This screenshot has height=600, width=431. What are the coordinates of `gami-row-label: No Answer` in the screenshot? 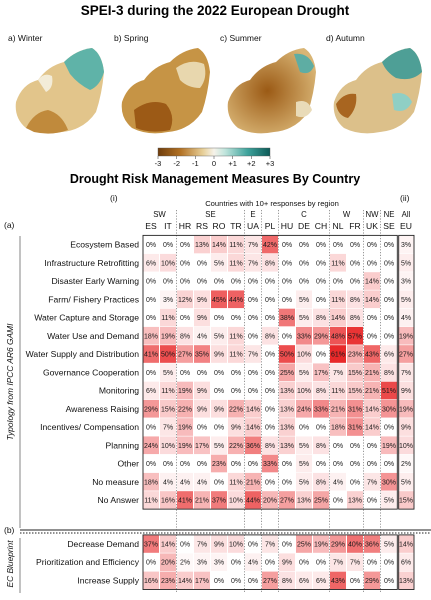 It's located at (118, 500).